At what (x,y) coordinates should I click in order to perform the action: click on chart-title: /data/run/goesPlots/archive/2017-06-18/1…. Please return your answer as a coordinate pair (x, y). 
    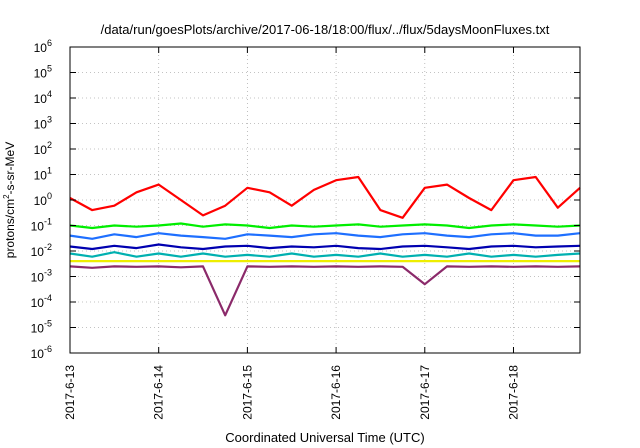
    Looking at the image, I should click on (325, 29).